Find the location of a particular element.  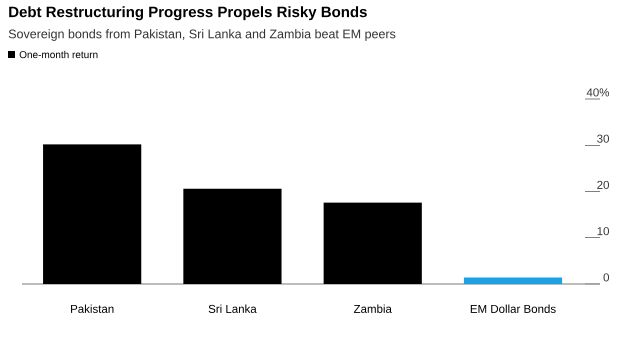

x-tick-label: Pakistan is located at coordinates (92, 308).